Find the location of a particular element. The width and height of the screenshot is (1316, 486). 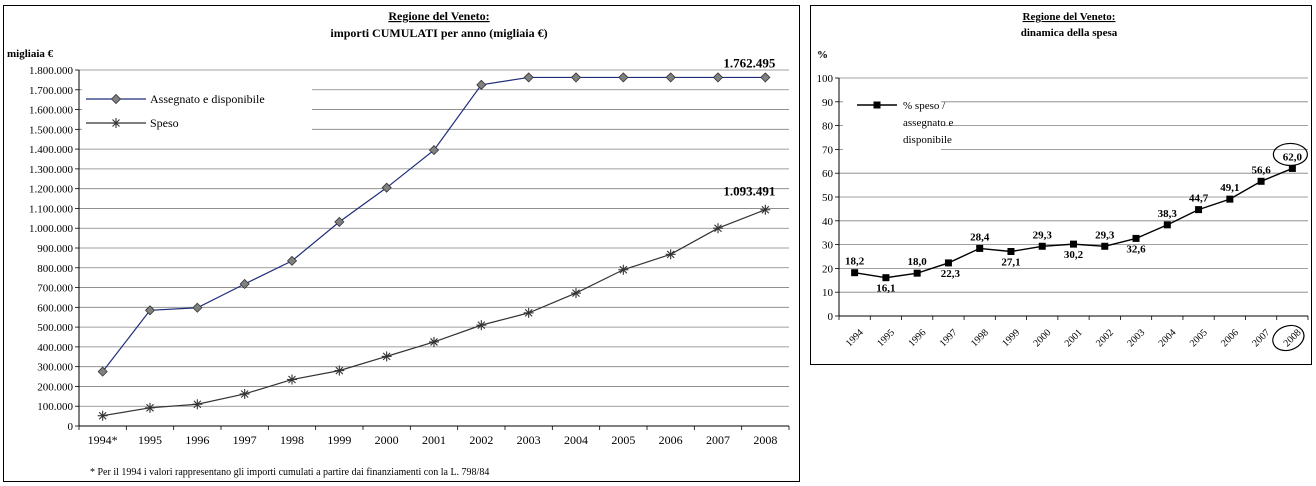

x-tick-label: 1997 is located at coordinates (949, 338).